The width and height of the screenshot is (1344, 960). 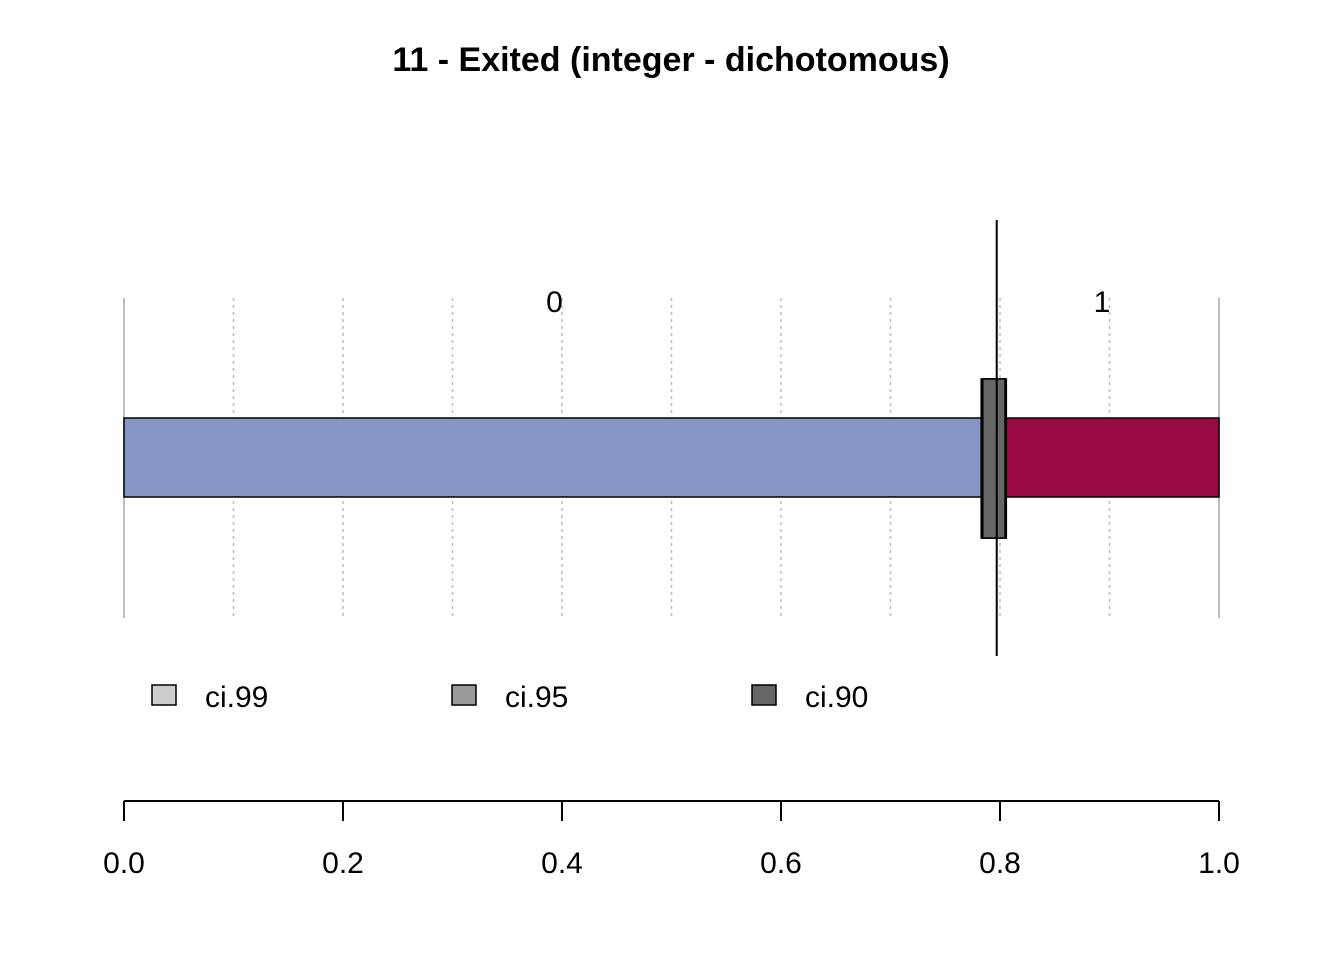 I want to click on legend-label-ci-95: ci.95, so click(x=536, y=697).